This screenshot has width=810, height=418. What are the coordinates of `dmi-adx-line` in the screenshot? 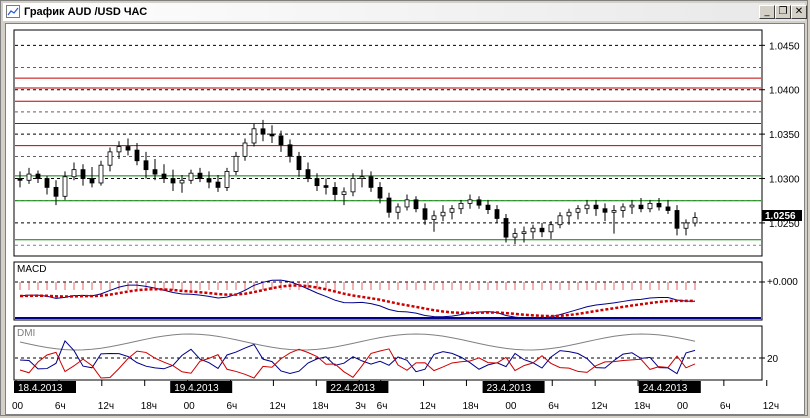 It's located at (357, 342).